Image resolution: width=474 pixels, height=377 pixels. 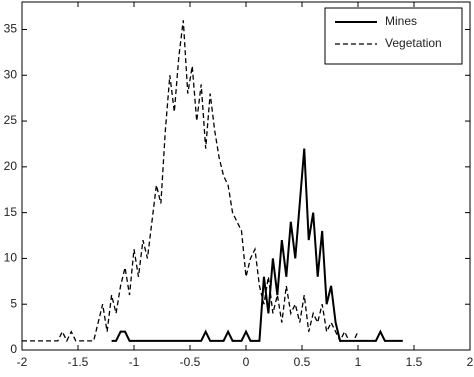 What do you see at coordinates (22, 362) in the screenshot?
I see `x-tick-label: -2` at bounding box center [22, 362].